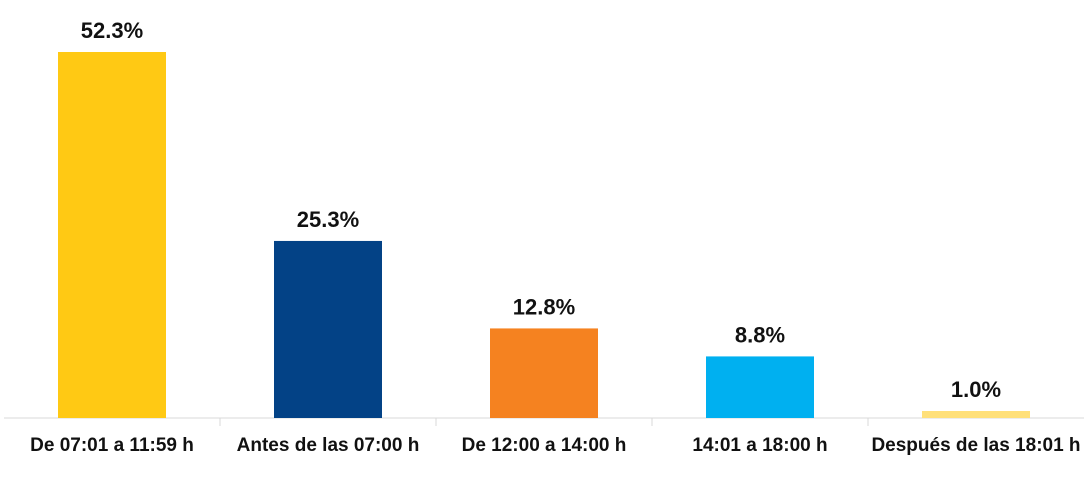 The height and width of the screenshot is (494, 1086). Describe the element at coordinates (544, 445) in the screenshot. I see `x-tick-label: De 12:00 a 14:00 h` at that location.